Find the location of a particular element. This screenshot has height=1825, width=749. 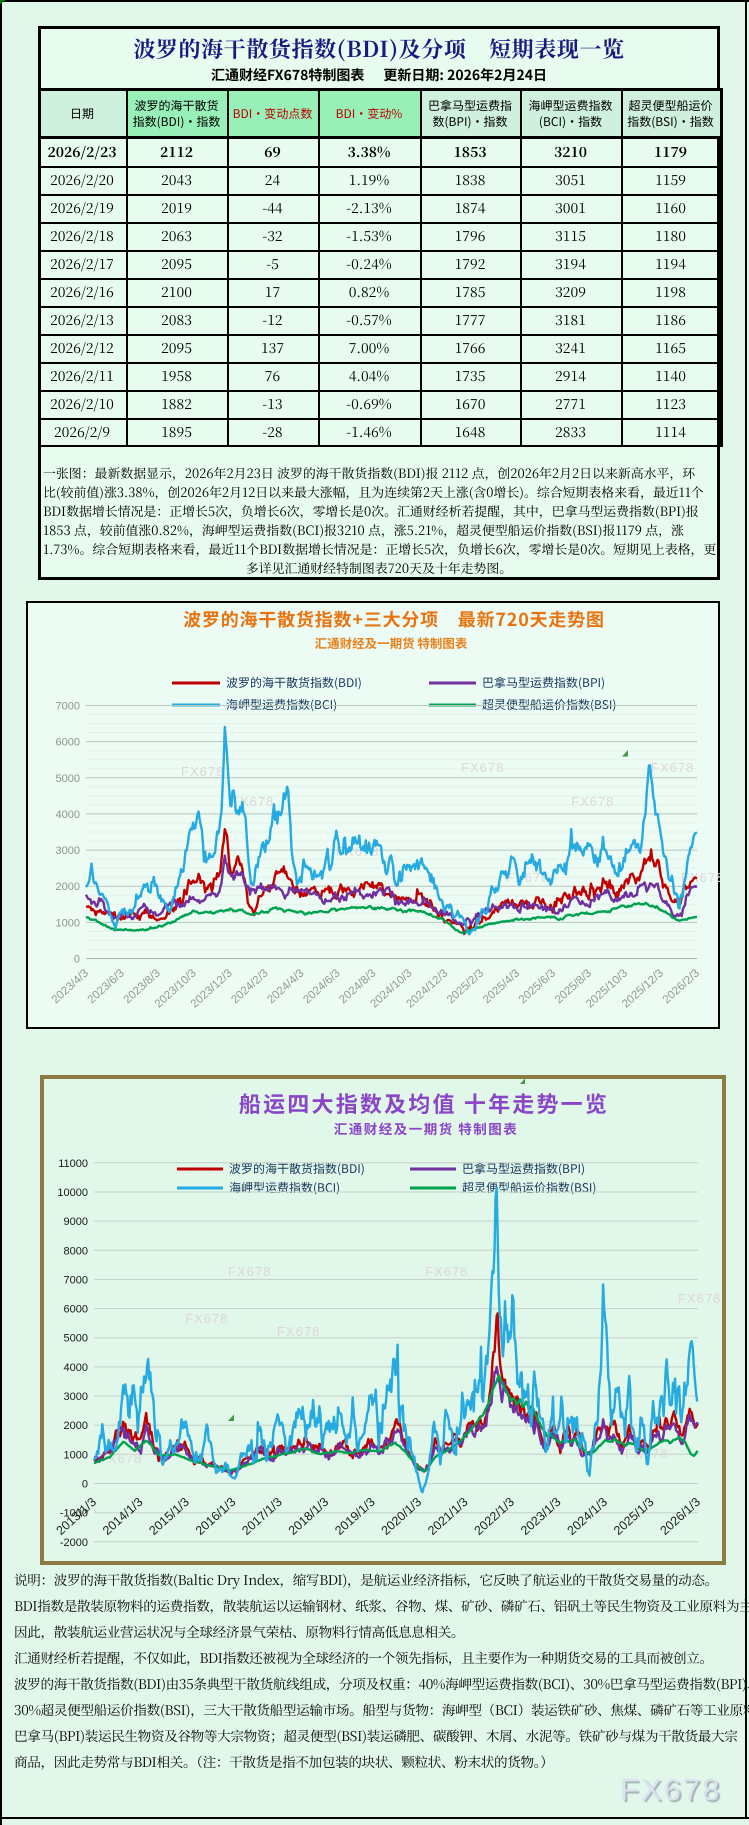

svg-text: 2023/6/3 is located at coordinates (106, 986).